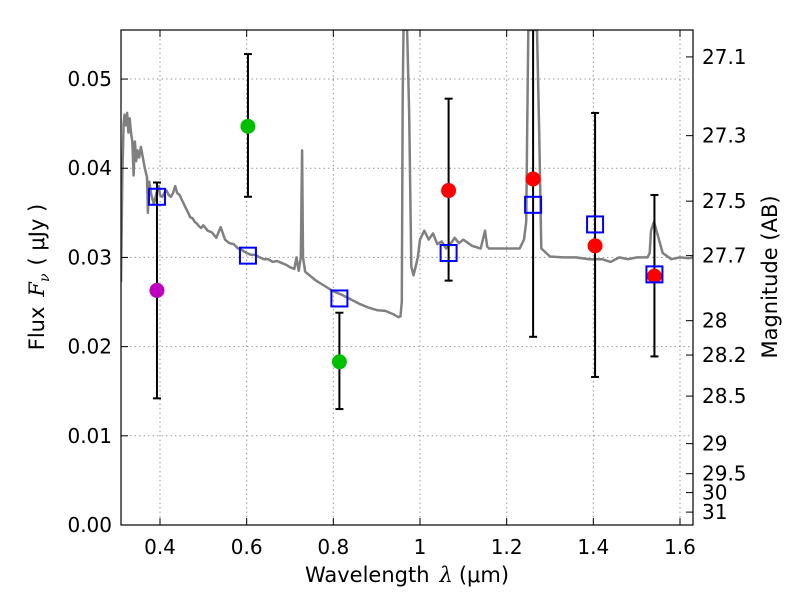 The height and width of the screenshot is (600, 800). Describe the element at coordinates (97, 302) in the screenshot. I see `y-axis-ticks: 0.00 0.01 0.02 0.03 0.04 0.05` at that location.